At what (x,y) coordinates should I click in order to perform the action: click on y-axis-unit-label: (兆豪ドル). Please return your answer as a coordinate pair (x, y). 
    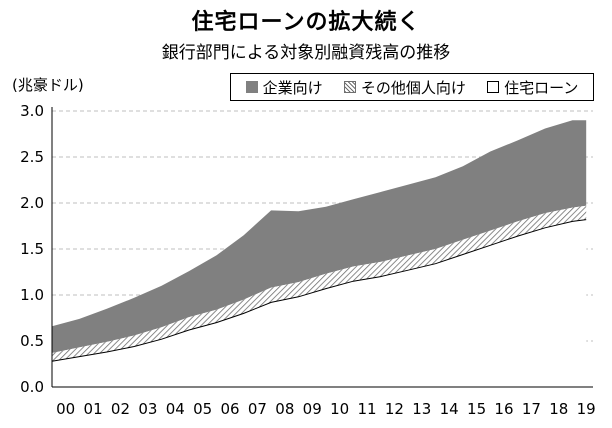
    Looking at the image, I should click on (48, 85).